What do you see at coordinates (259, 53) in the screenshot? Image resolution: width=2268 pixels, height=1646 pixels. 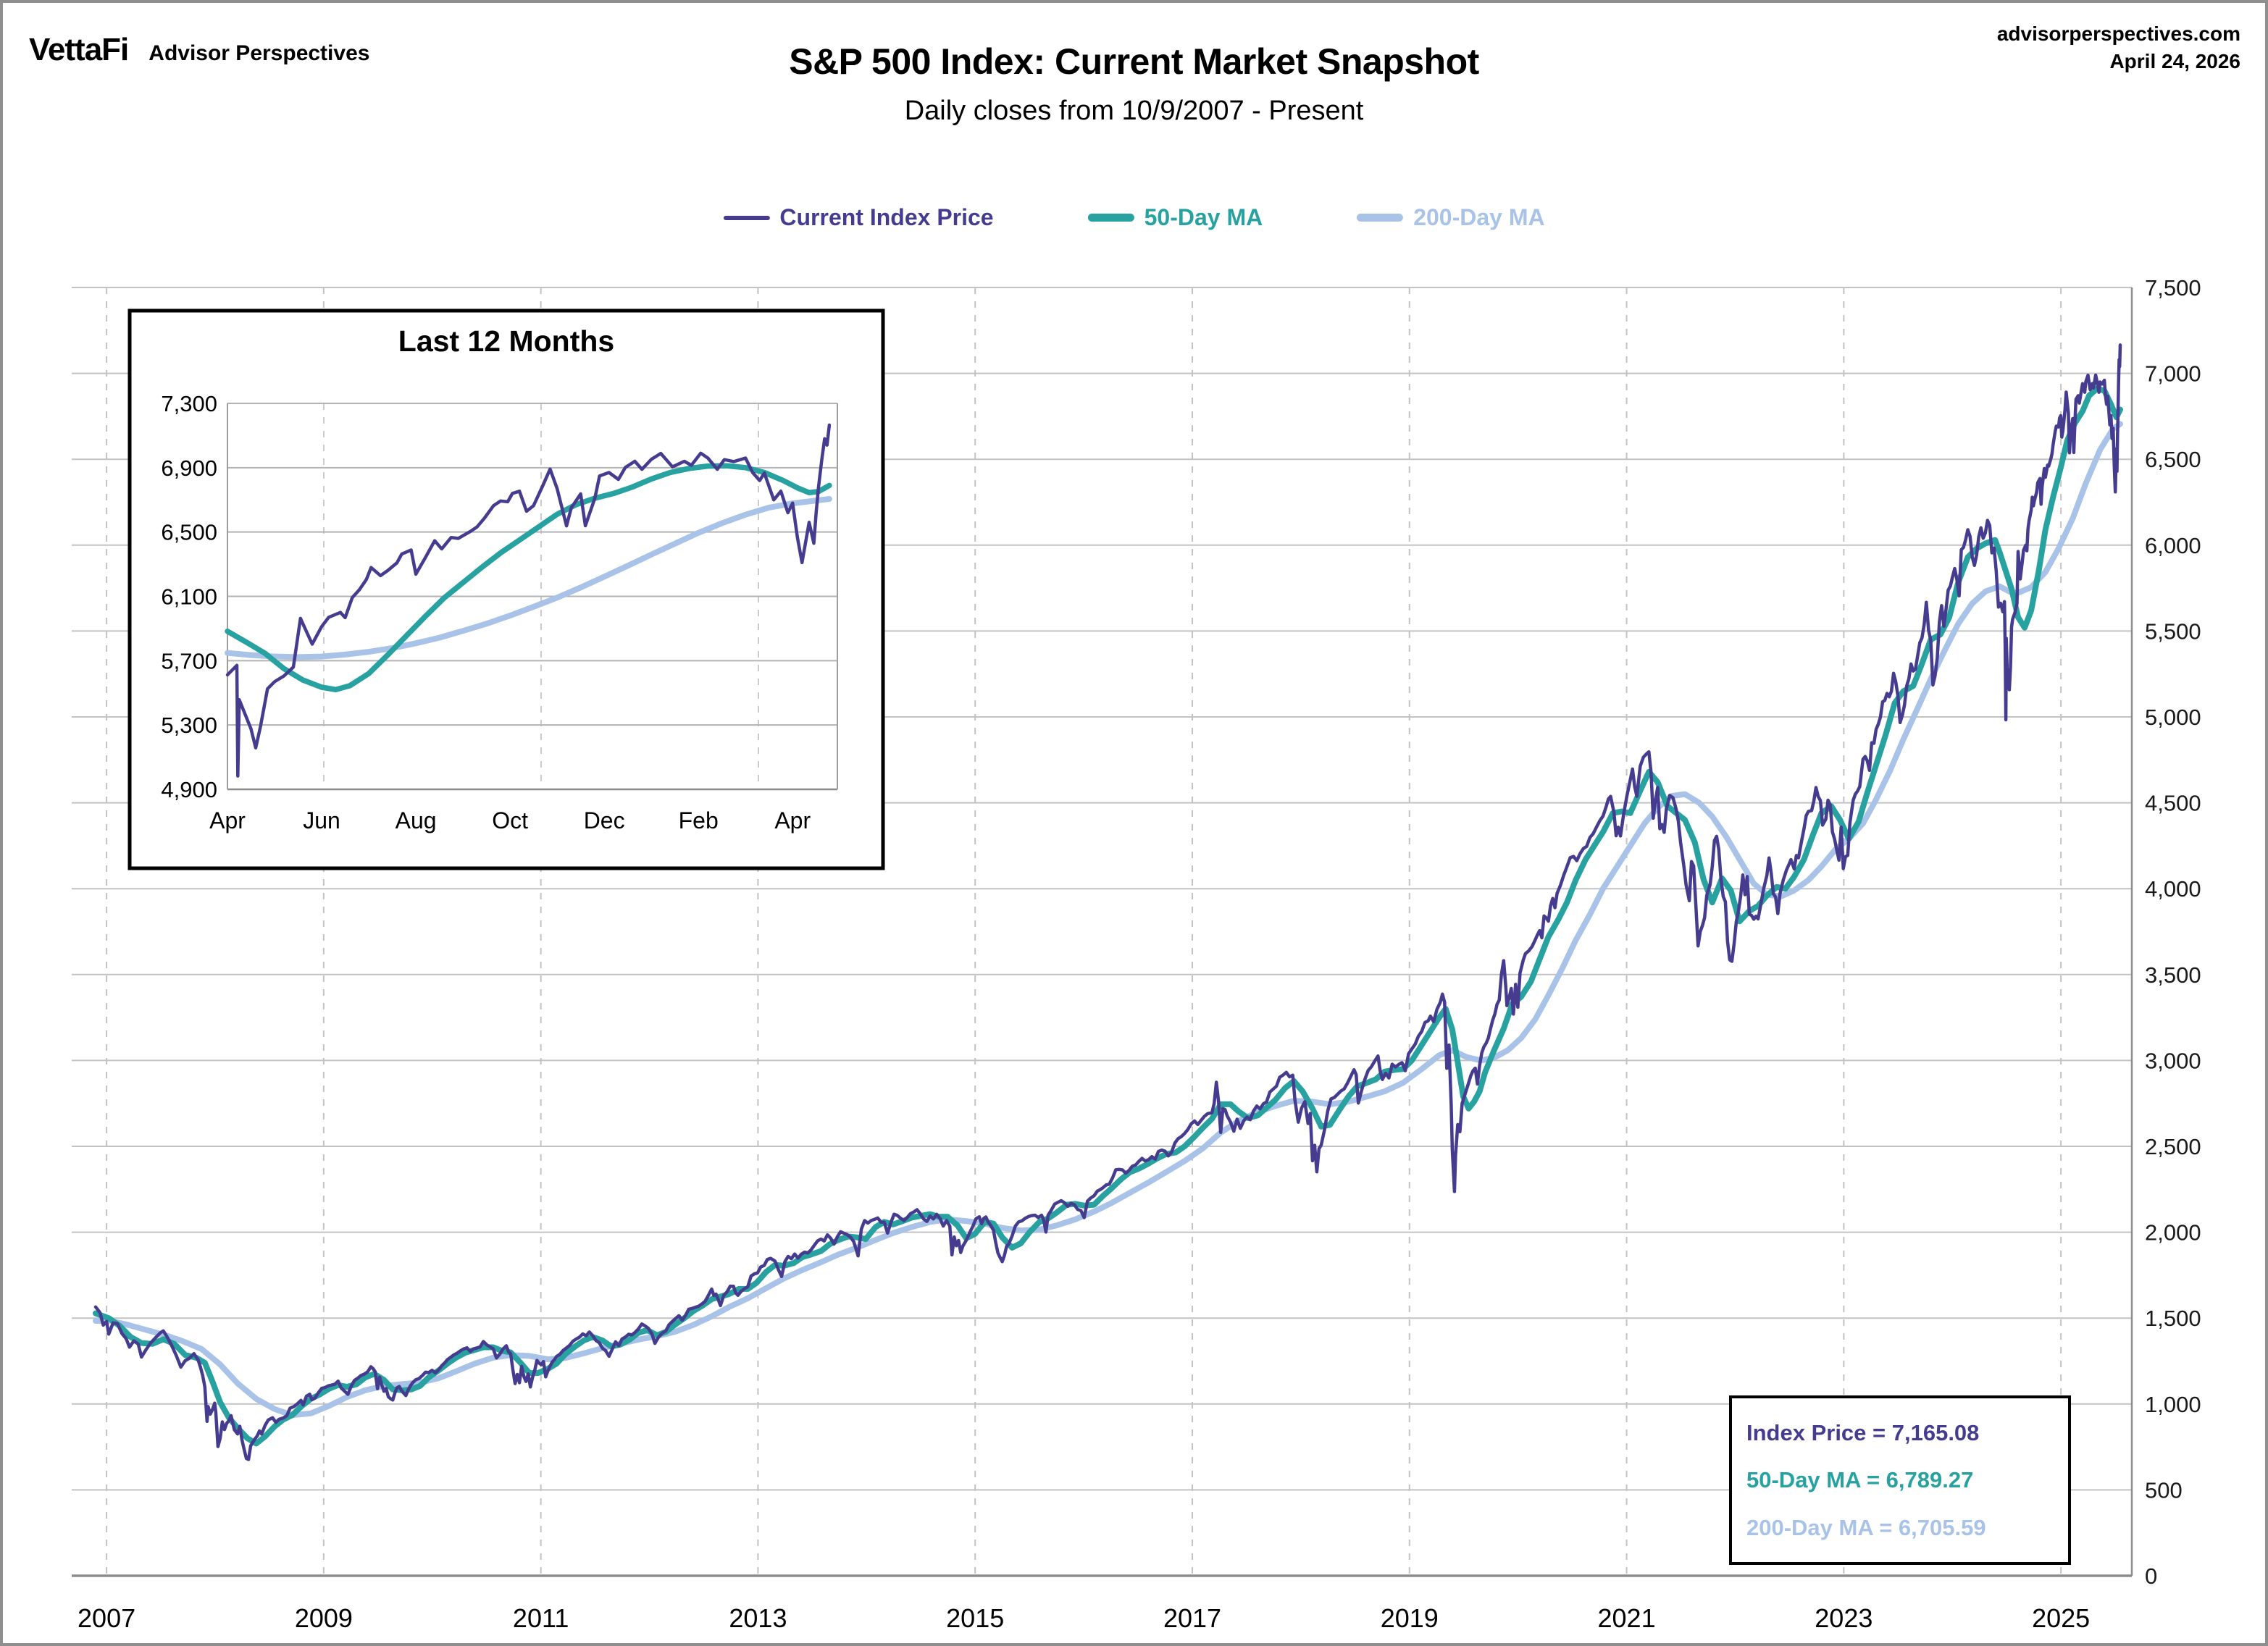 I see `advisor-perspectives-logo: Advisor Perspectives` at bounding box center [259, 53].